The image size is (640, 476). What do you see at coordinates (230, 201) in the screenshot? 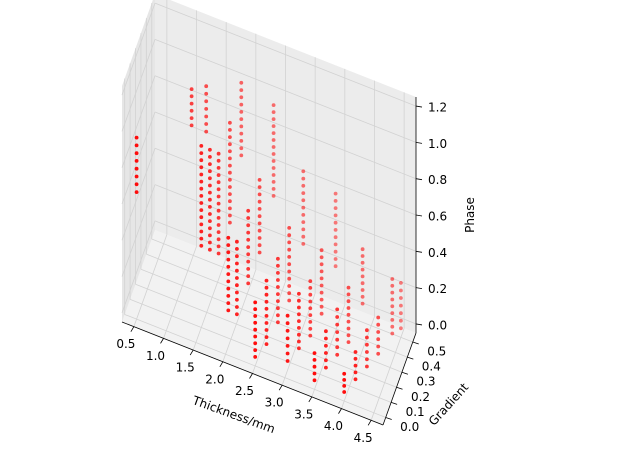
I see `data-point-c9-p3` at bounding box center [230, 201].